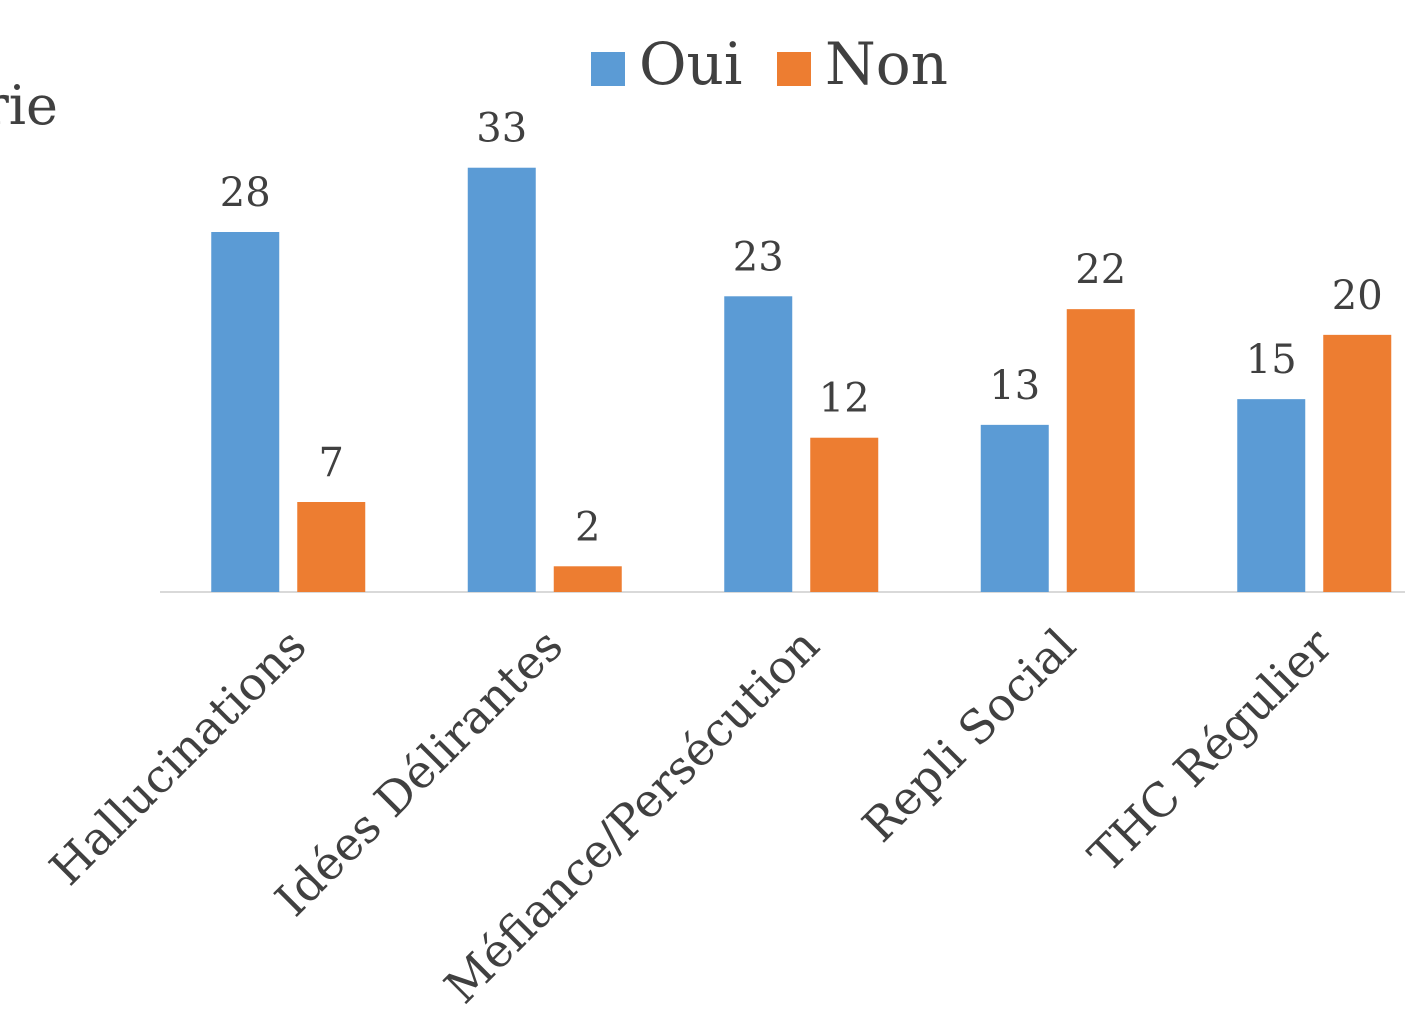 The image size is (1405, 1018). Describe the element at coordinates (969, 735) in the screenshot. I see `x-tick-label: Repli Social` at that location.